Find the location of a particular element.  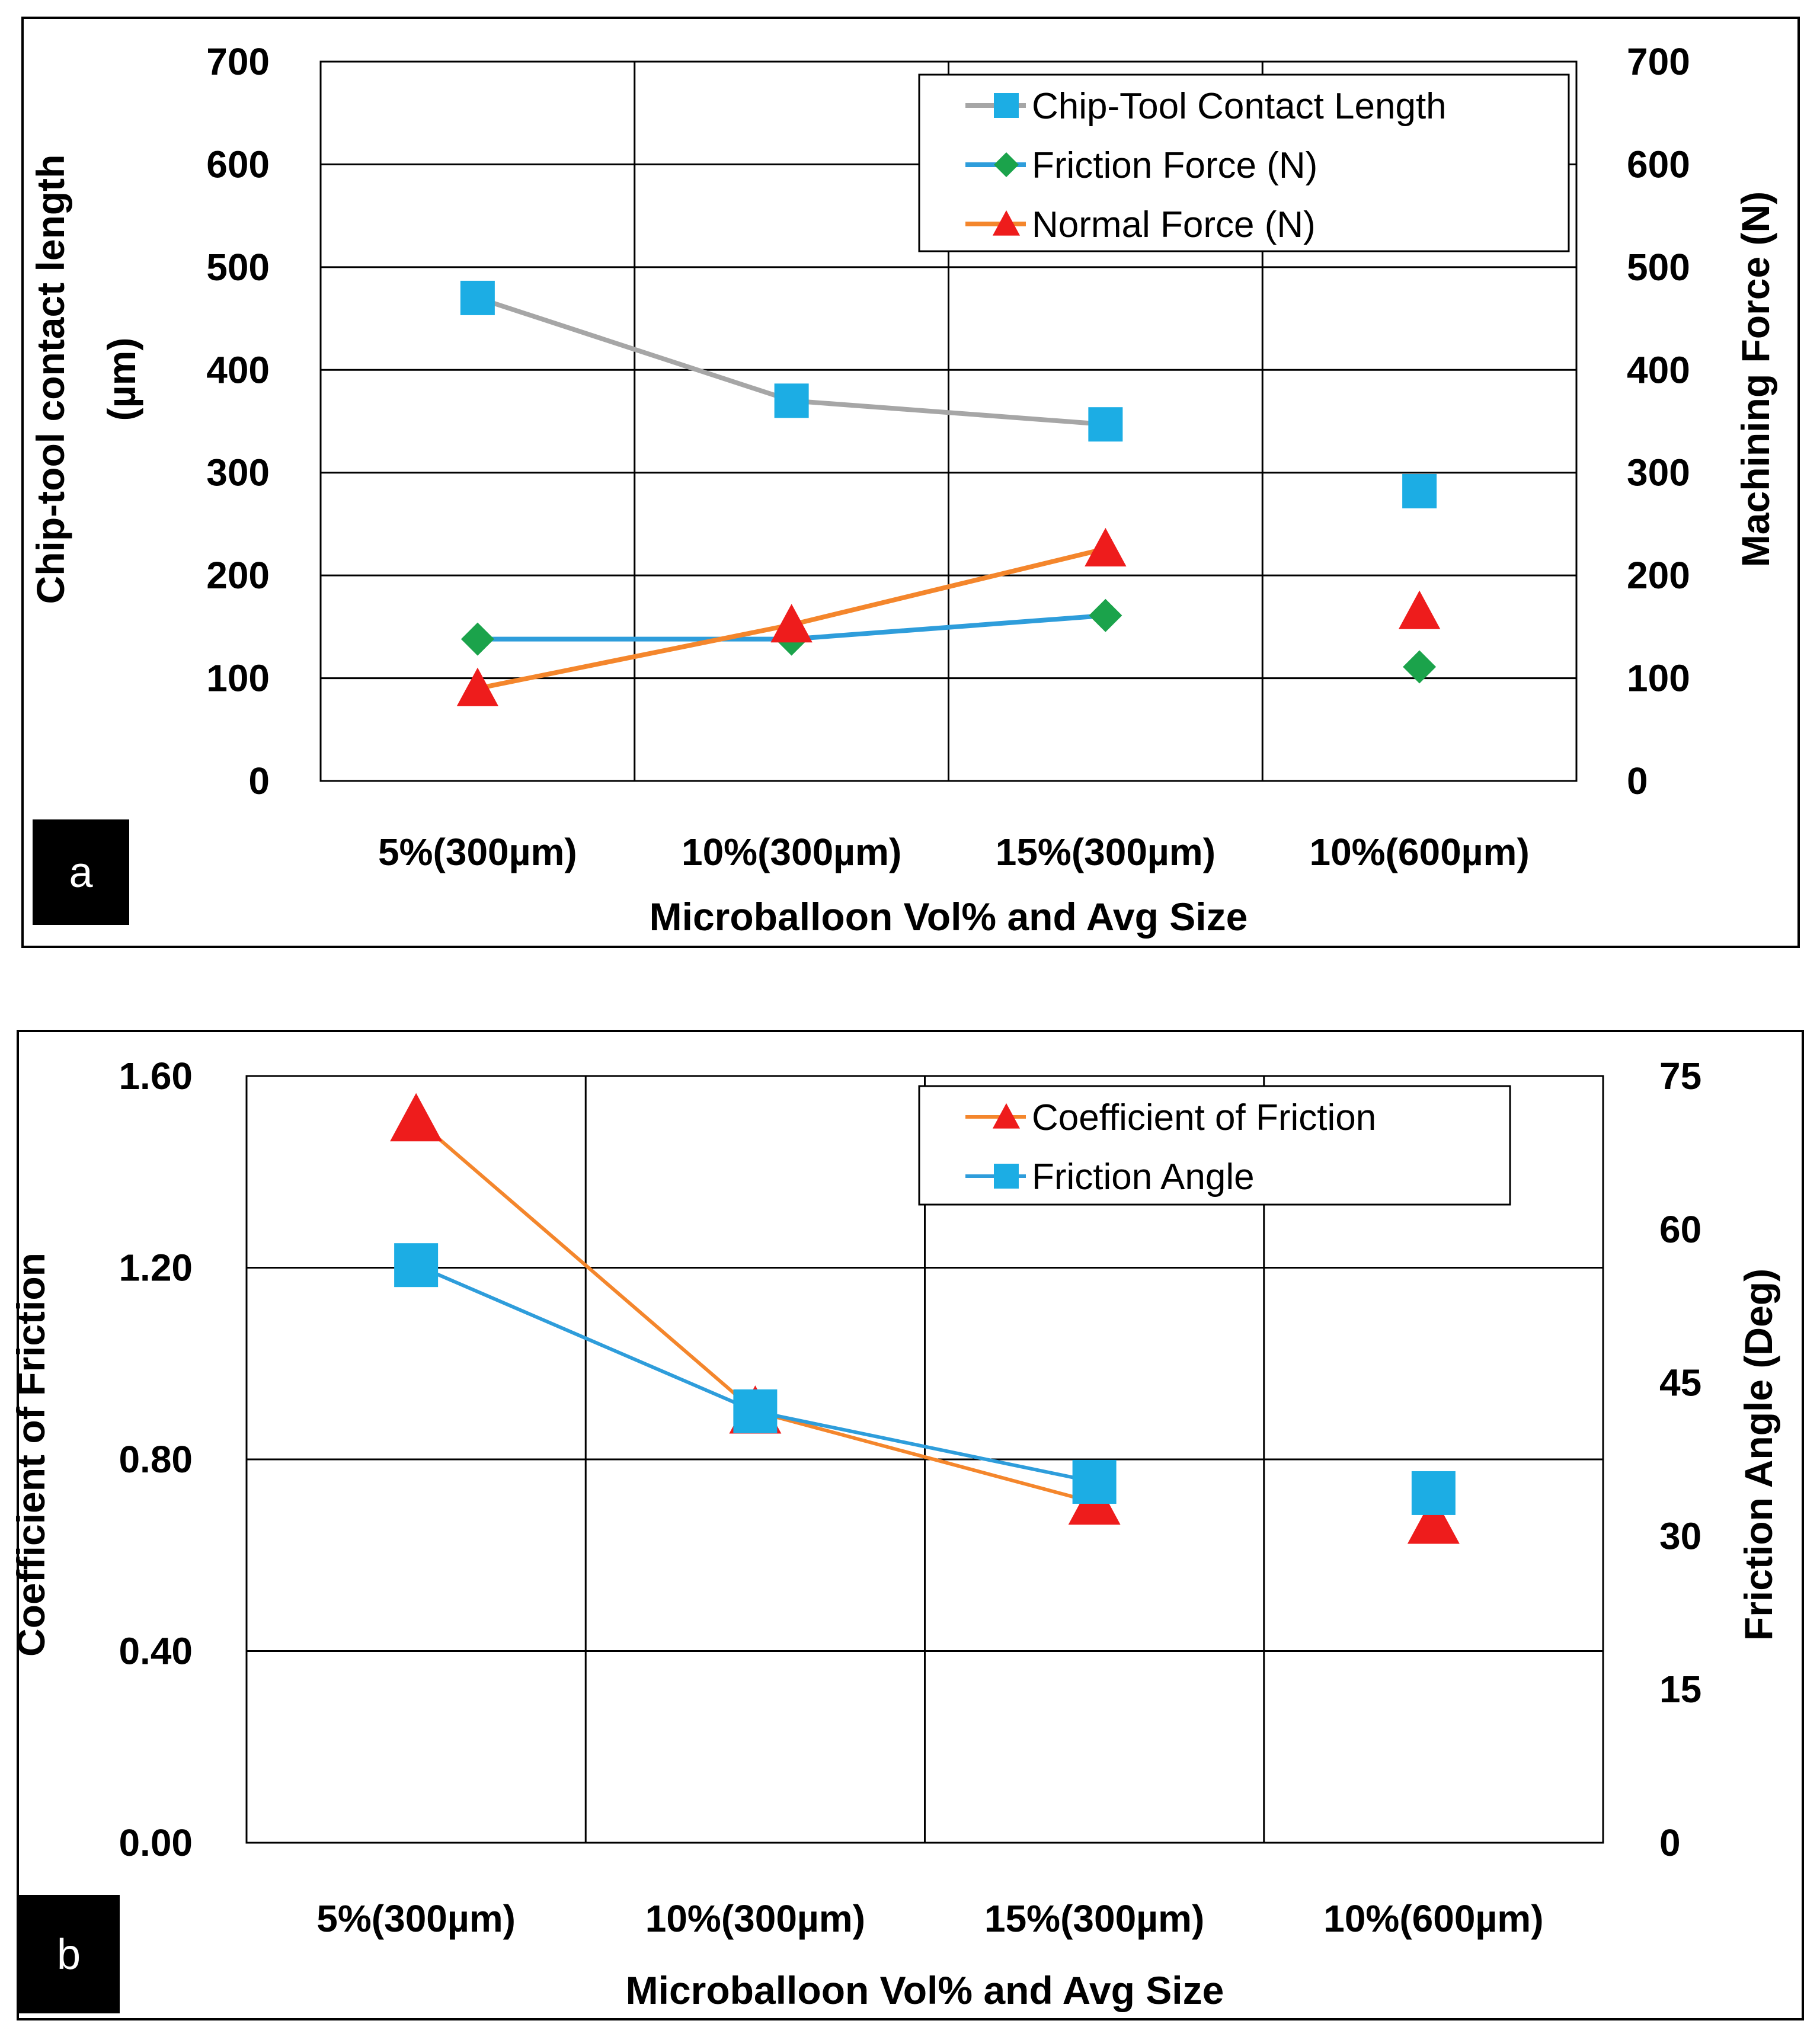

y-tick-label: 0.80 is located at coordinates (156, 1459).